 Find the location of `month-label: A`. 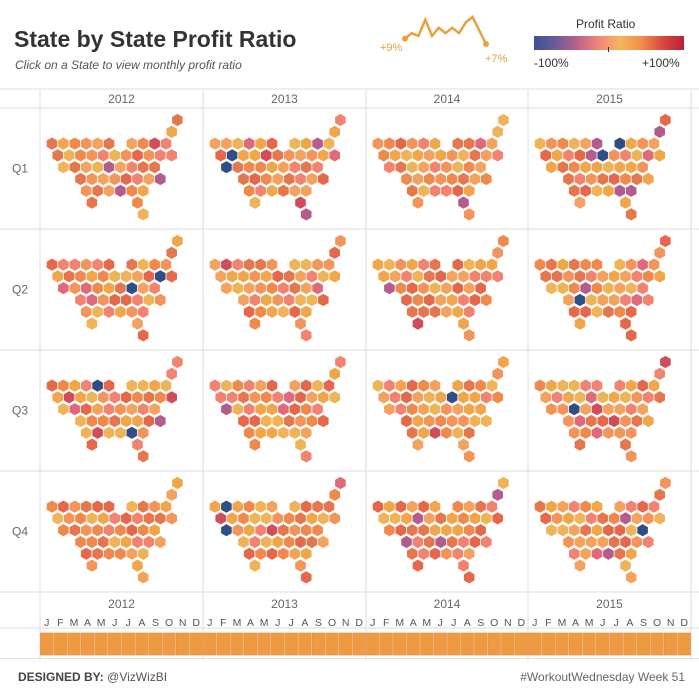

month-label: A is located at coordinates (467, 623).